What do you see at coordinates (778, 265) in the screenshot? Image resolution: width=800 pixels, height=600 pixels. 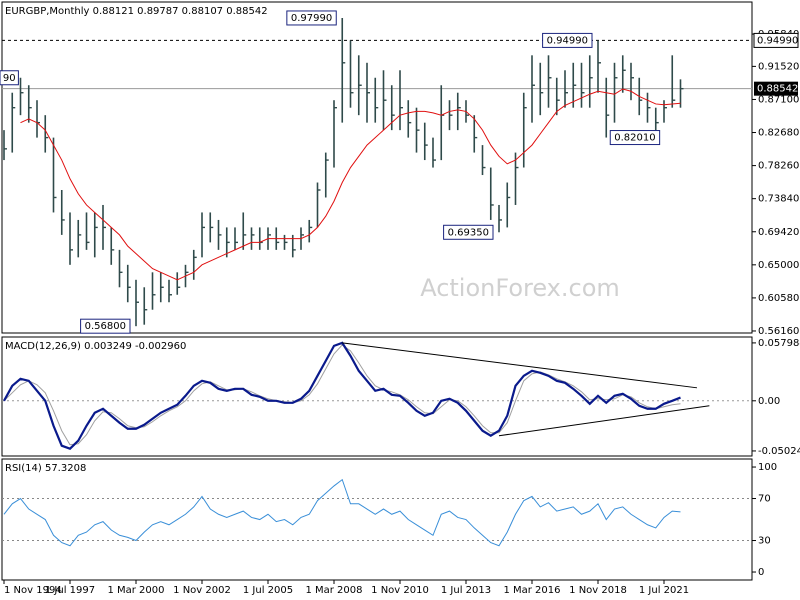 I see `y-tick-label: 0.65000` at bounding box center [778, 265].